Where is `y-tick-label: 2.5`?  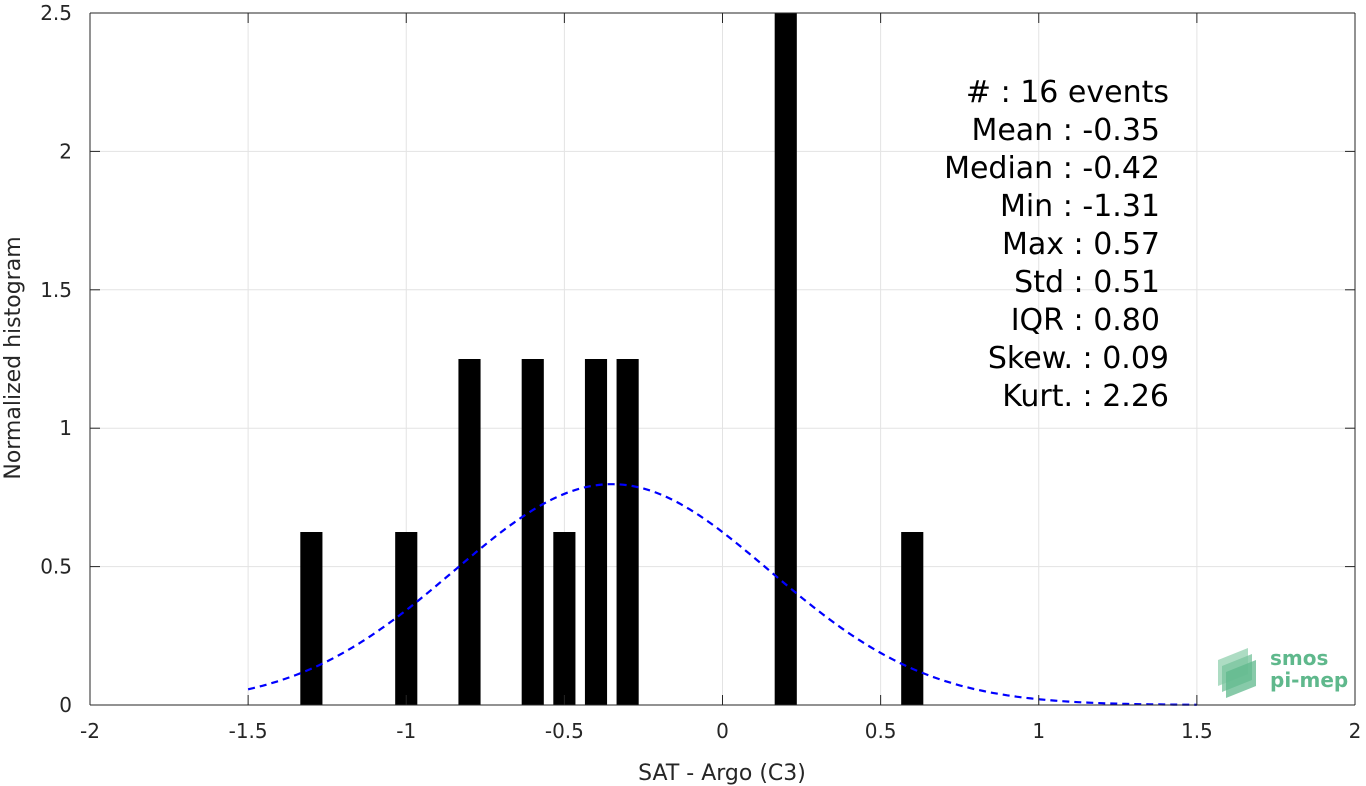 y-tick-label: 2.5 is located at coordinates (56, 13).